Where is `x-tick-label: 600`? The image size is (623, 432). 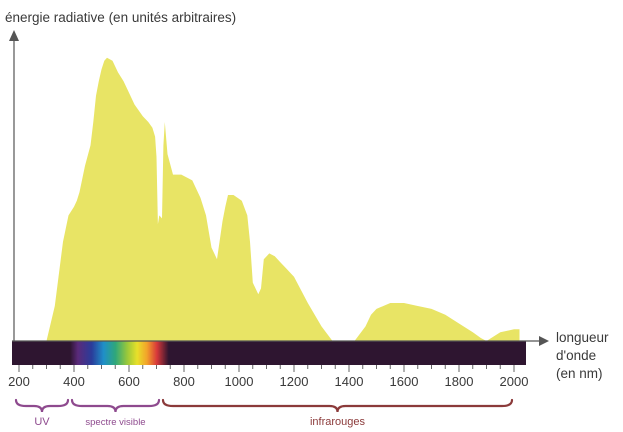 x-tick-label: 600 is located at coordinates (129, 381).